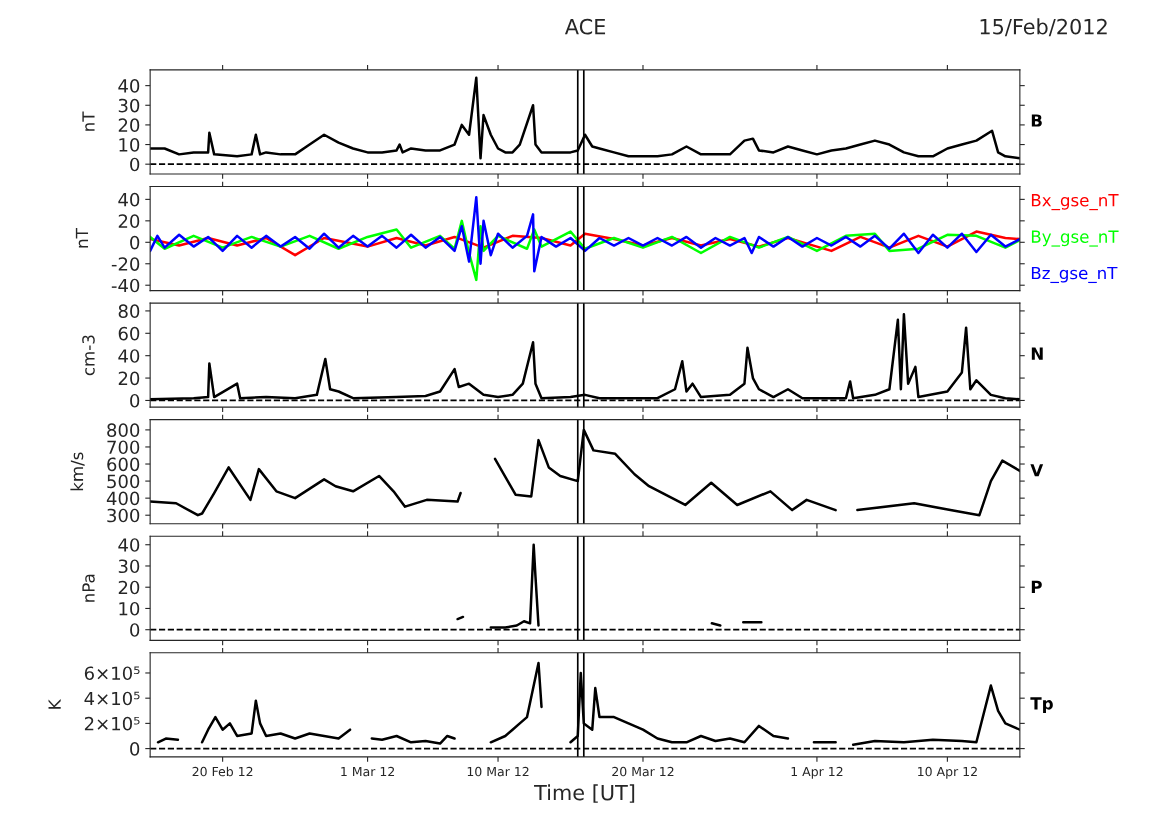  What do you see at coordinates (584, 793) in the screenshot?
I see `x-axis-title: Time [UT]` at bounding box center [584, 793].